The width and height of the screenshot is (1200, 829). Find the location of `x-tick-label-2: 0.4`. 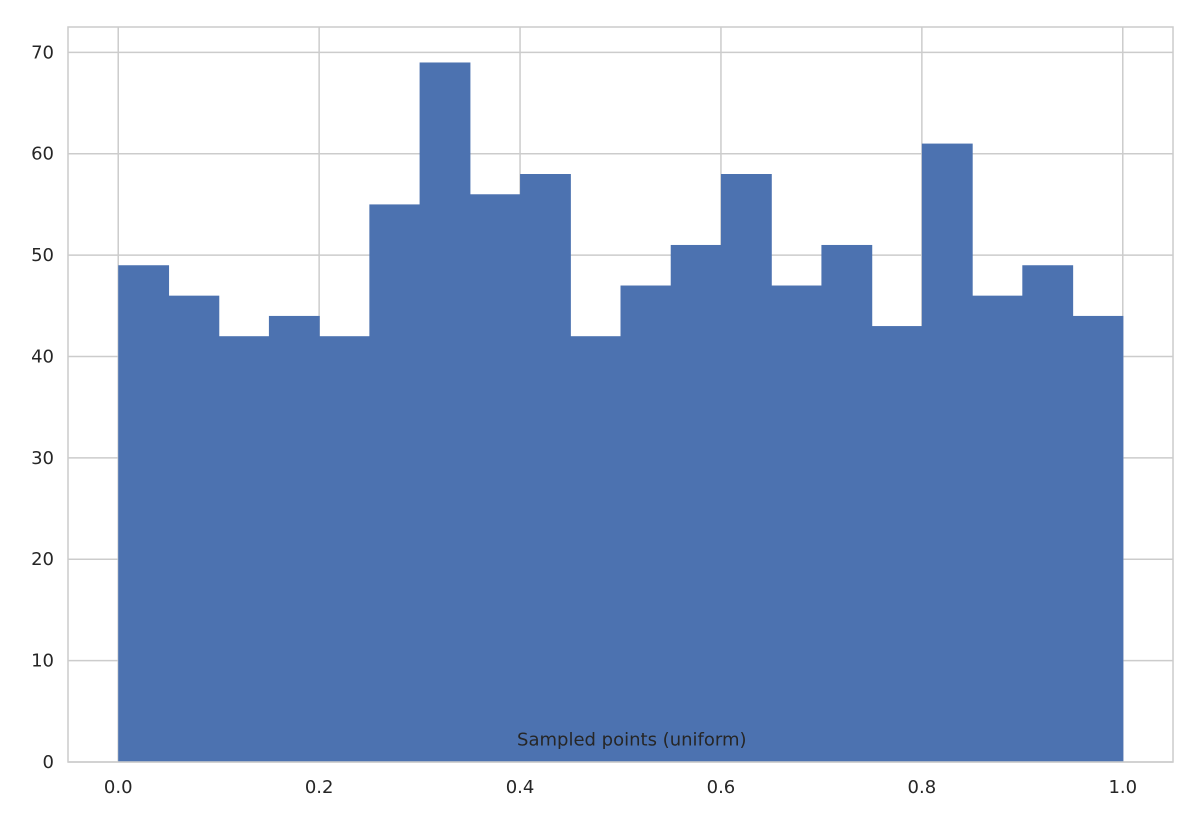

x-tick-label-2: 0.4 is located at coordinates (520, 787).